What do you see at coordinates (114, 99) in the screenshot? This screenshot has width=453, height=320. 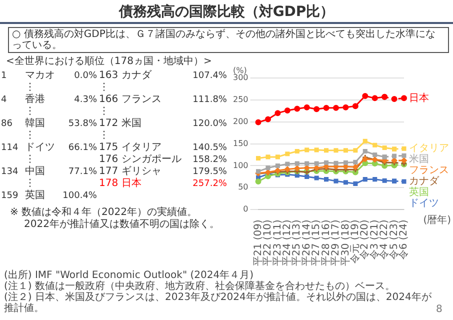 I see `text: 4 香港 4.3% 166 フランス 111.8%` at bounding box center [114, 99].